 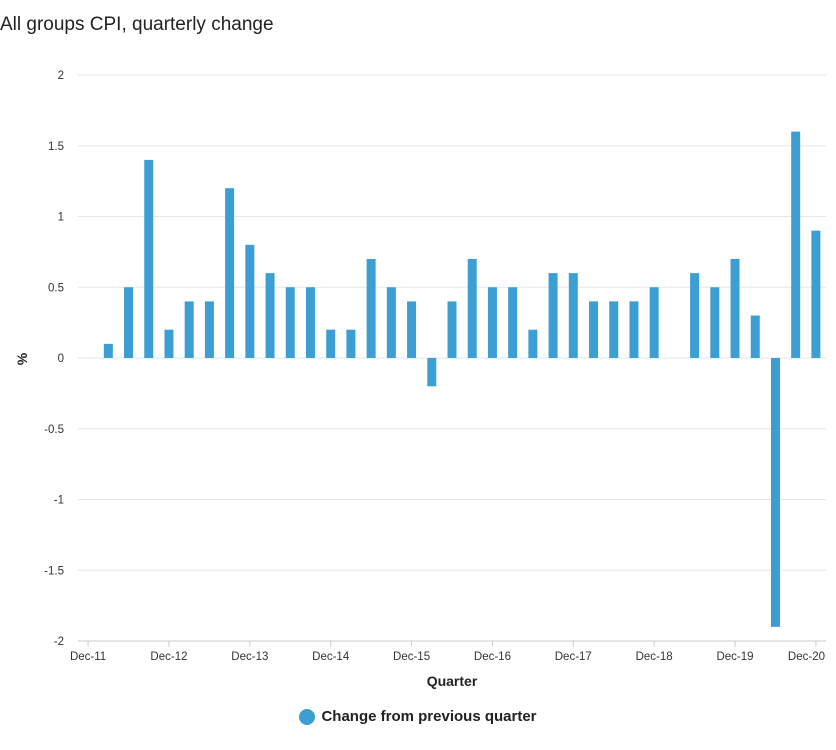 What do you see at coordinates (429, 716) in the screenshot?
I see `legend-label: Change from previous quarter` at bounding box center [429, 716].